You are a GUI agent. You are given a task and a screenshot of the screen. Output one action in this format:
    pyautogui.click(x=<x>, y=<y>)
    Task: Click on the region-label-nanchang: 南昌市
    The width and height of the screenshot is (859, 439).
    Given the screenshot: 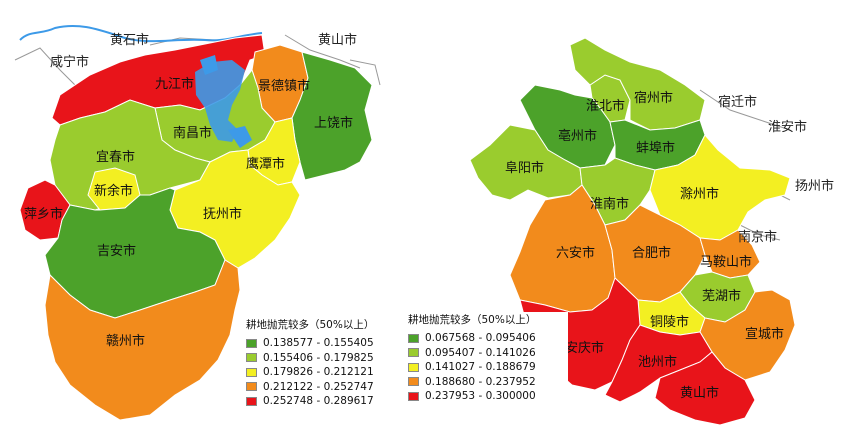 What is the action you would take?
    pyautogui.click(x=192, y=133)
    